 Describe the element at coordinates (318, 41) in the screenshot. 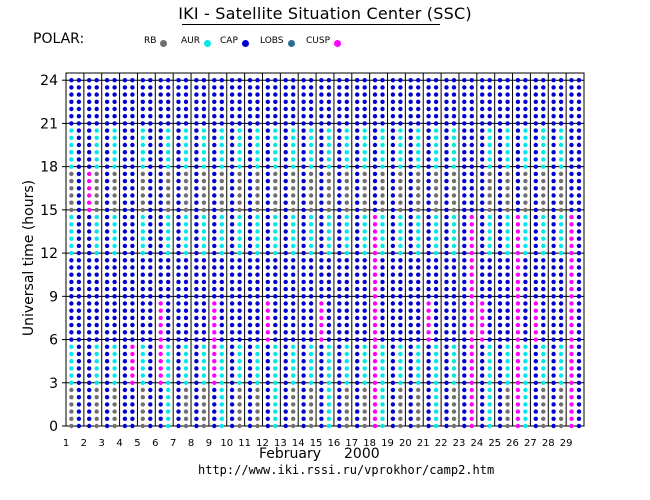

I see `legend-label: CUSP` at that location.